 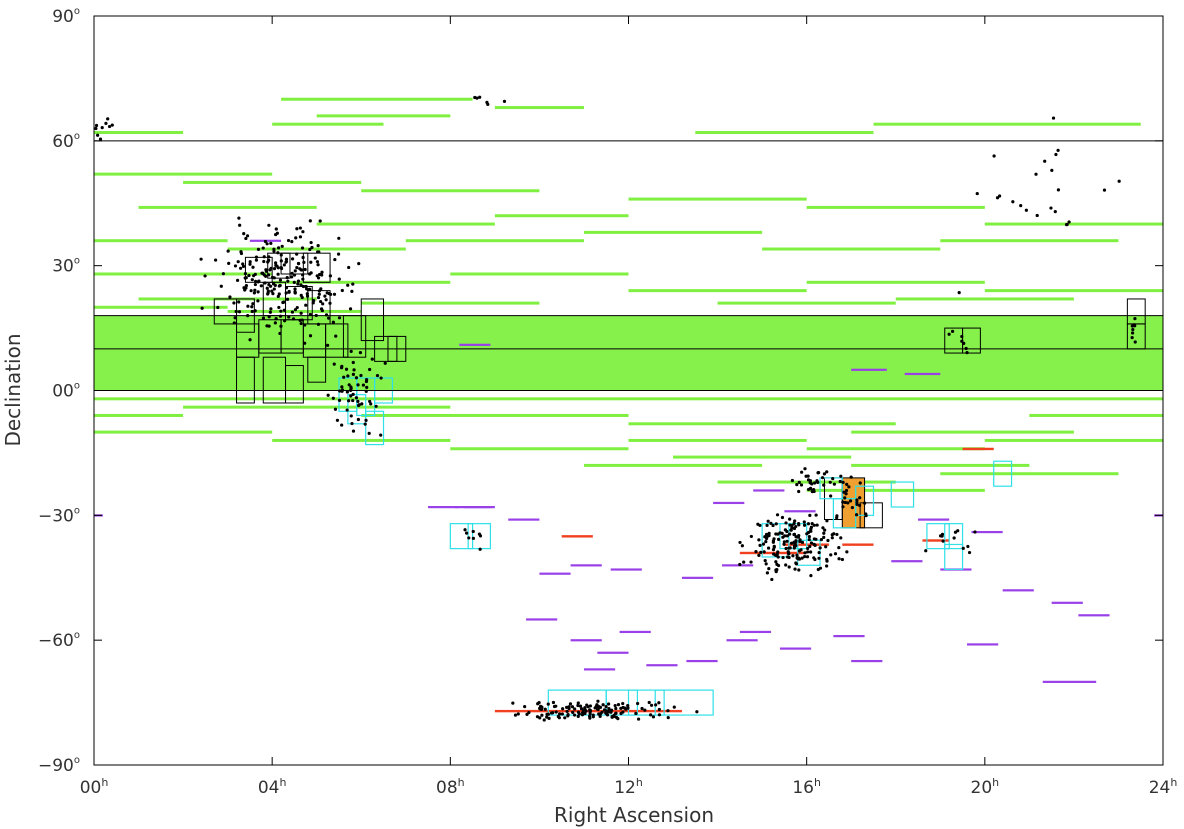 What do you see at coordinates (634, 815) in the screenshot?
I see `x-axis-label: Right Ascension` at bounding box center [634, 815].